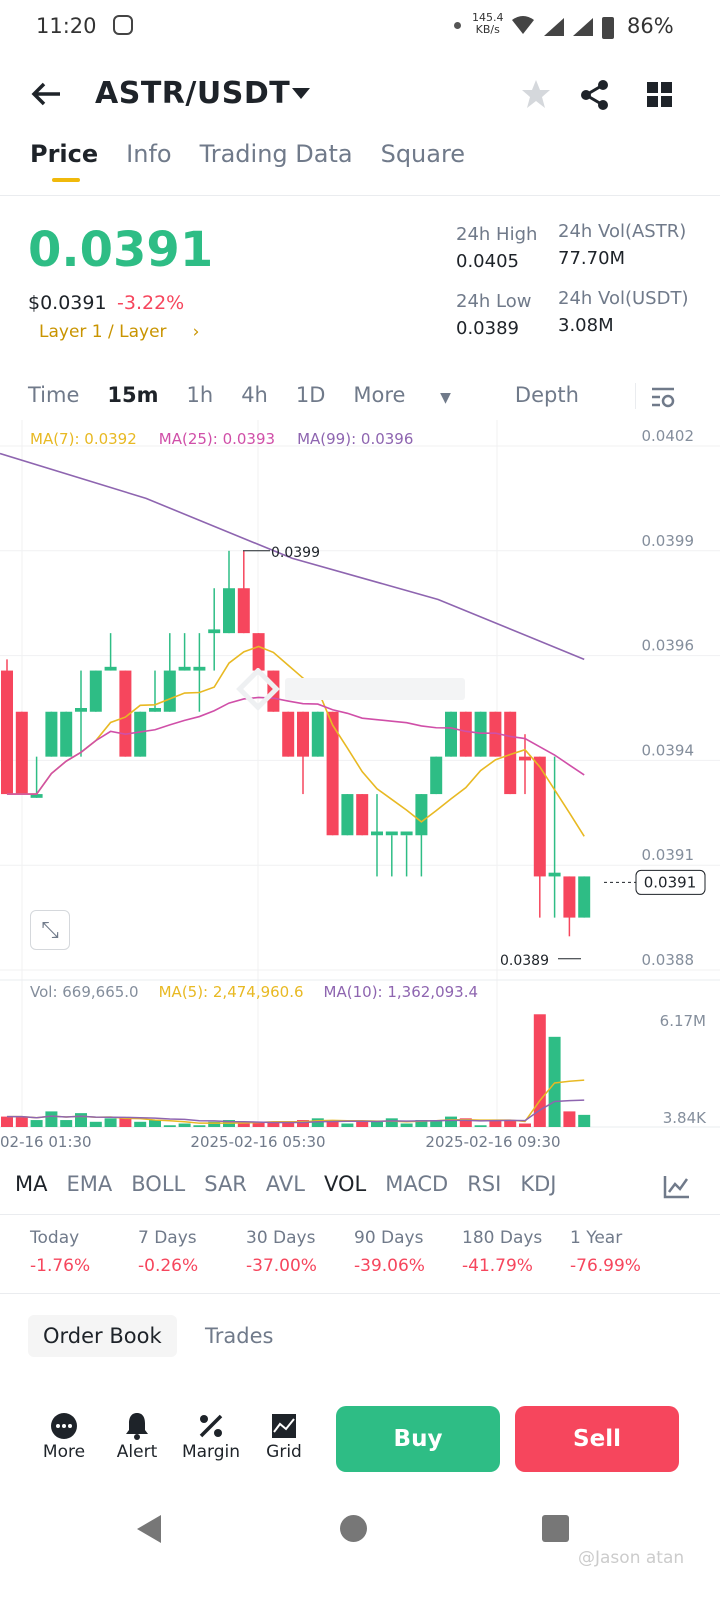  What do you see at coordinates (555, 1528) in the screenshot?
I see `nav-recents-icon` at bounding box center [555, 1528].